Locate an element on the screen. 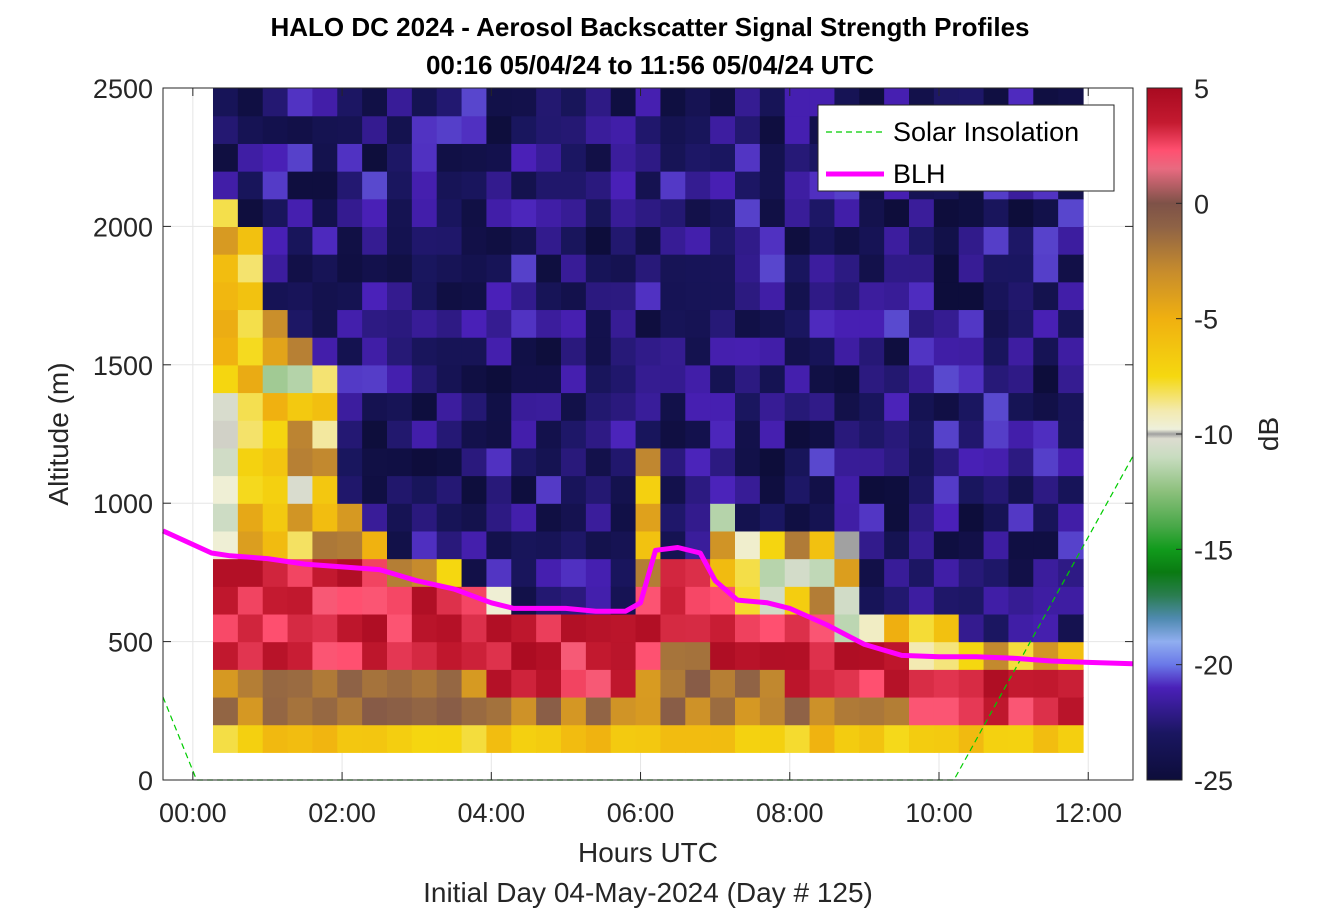  y-tick-label: 0 is located at coordinates (145, 781).